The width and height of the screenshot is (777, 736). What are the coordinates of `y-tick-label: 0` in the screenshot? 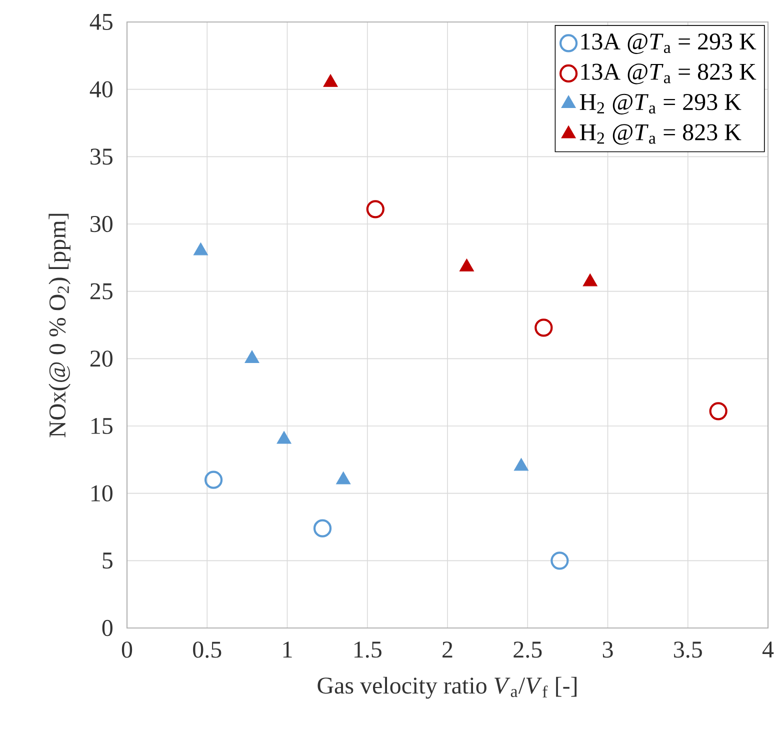 It's located at (107, 628).